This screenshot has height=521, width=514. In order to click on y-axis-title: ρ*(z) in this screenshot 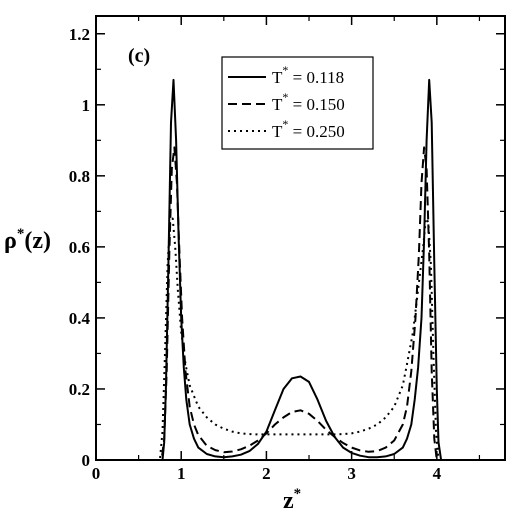, I will do `click(27, 240)`.